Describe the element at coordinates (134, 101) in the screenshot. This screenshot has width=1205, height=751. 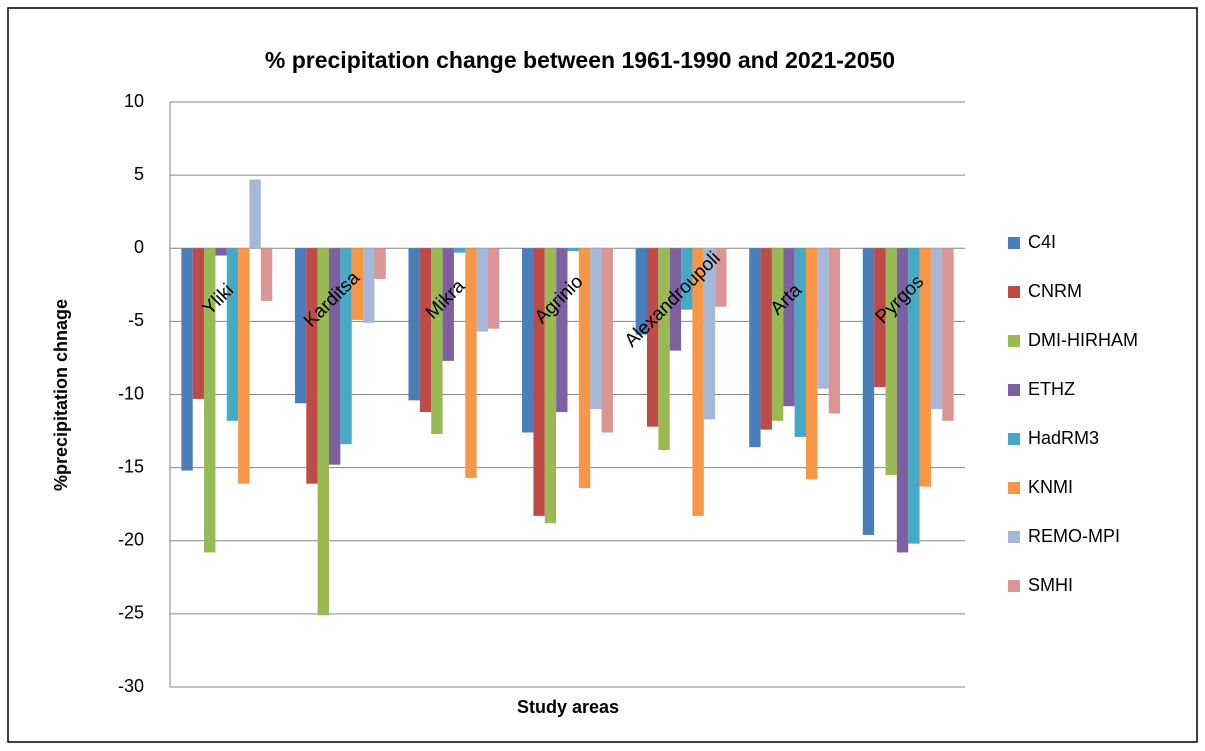
I see `y-tick-label: 10` at that location.